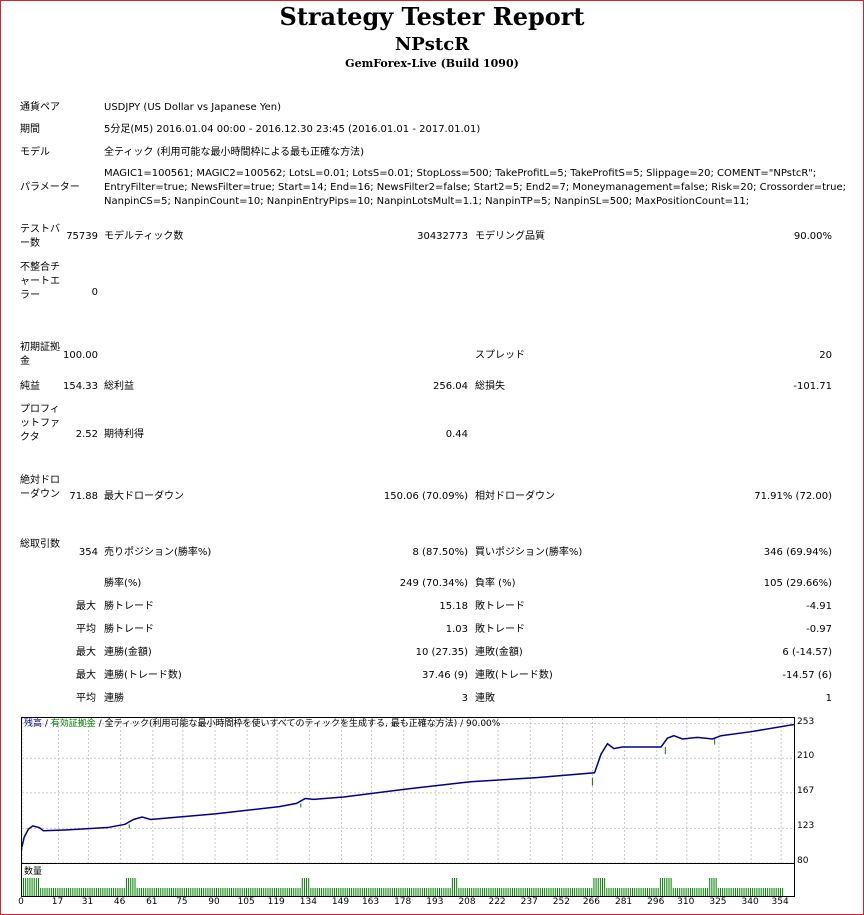 The width and height of the screenshot is (864, 915). What do you see at coordinates (450, 386) in the screenshot?
I see `grossprofit-value: 256.04` at bounding box center [450, 386].